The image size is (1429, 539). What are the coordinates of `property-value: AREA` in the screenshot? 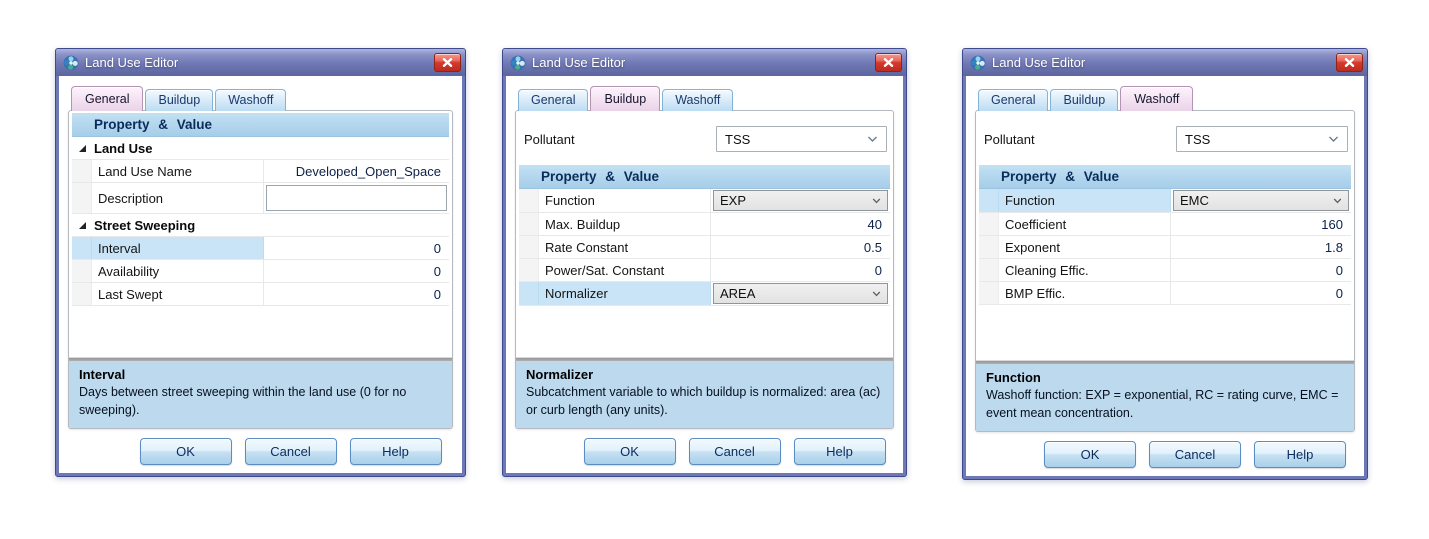 It's located at (800, 293).